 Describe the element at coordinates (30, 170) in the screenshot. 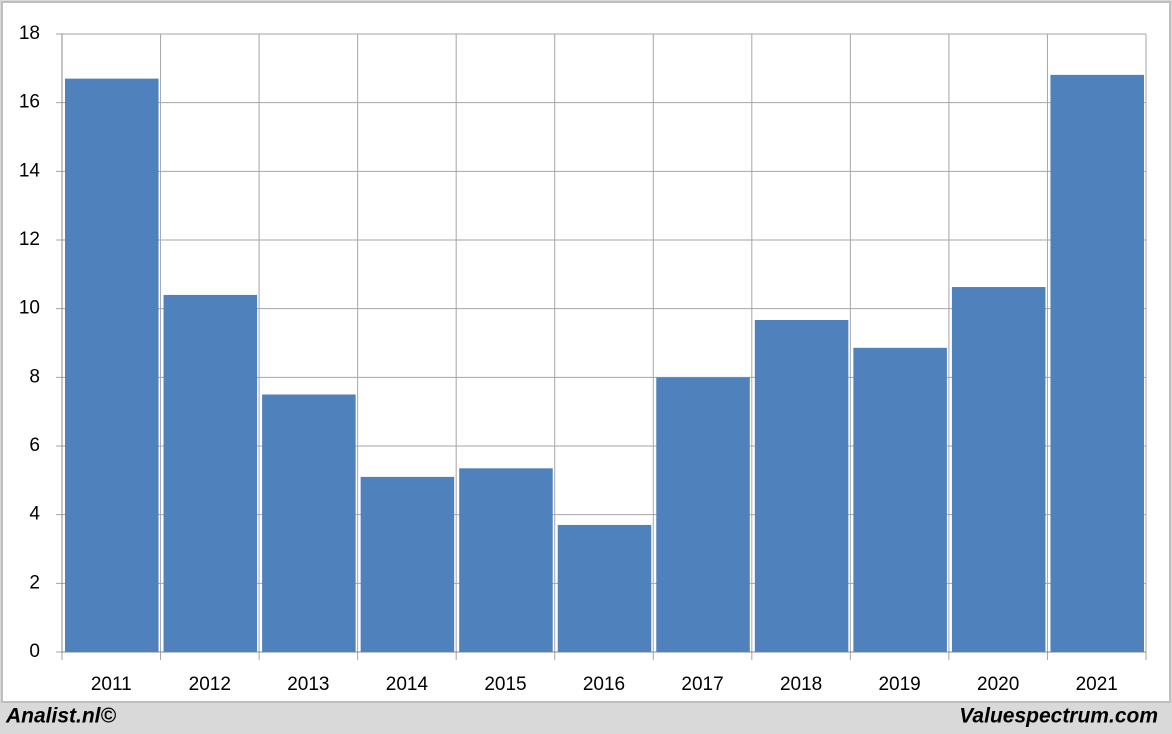

I see `y-tick-label: 14` at that location.